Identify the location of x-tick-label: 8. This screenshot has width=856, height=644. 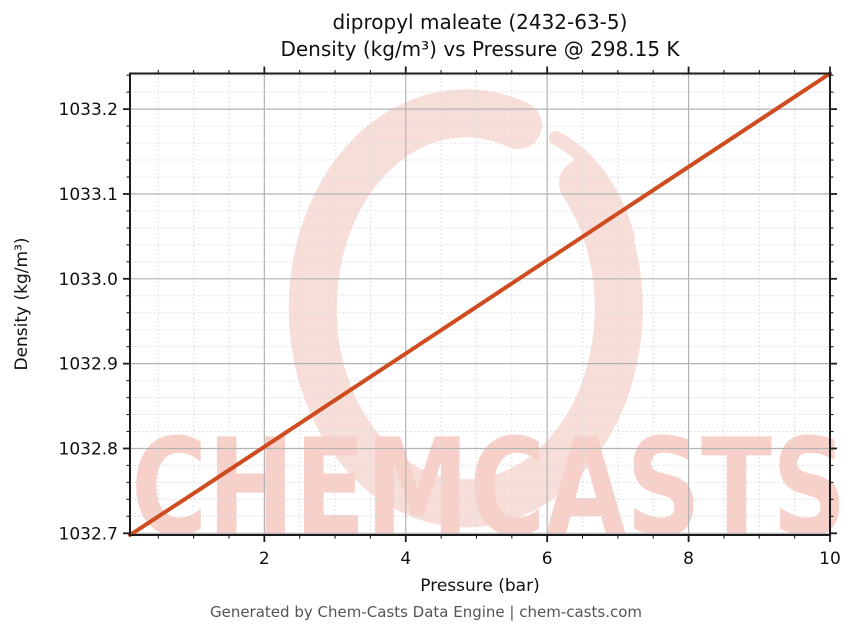
(688, 559).